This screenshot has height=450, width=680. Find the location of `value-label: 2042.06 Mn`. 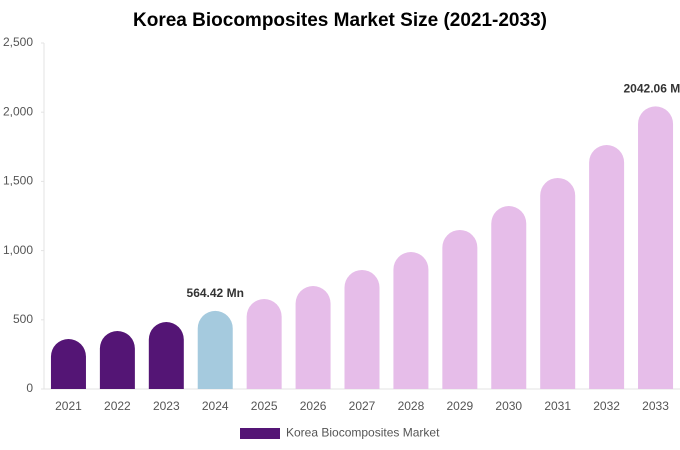

value-label: 2042.06 Mn is located at coordinates (652, 89).